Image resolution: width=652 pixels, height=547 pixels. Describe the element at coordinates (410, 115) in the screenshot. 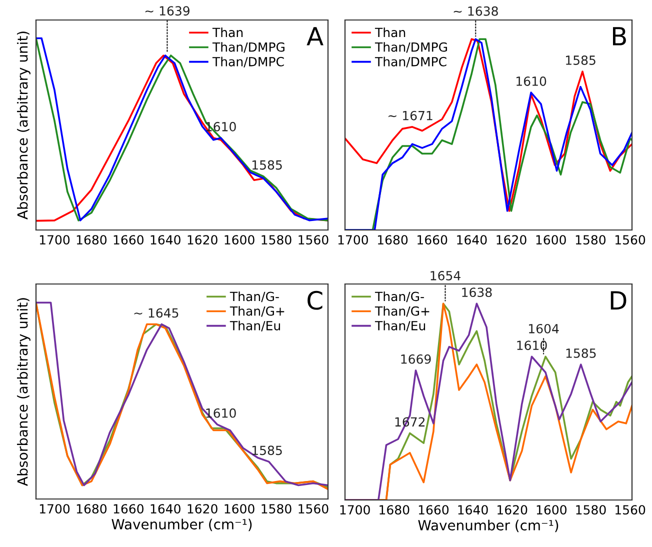

I see `annotation: ~ 1671` at that location.